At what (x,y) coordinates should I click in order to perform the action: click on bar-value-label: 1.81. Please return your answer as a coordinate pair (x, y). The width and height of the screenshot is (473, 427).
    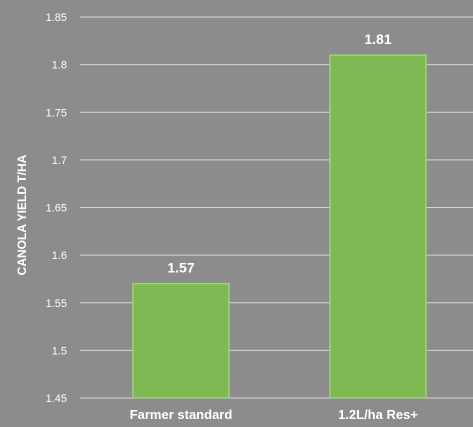
    Looking at the image, I should click on (377, 39).